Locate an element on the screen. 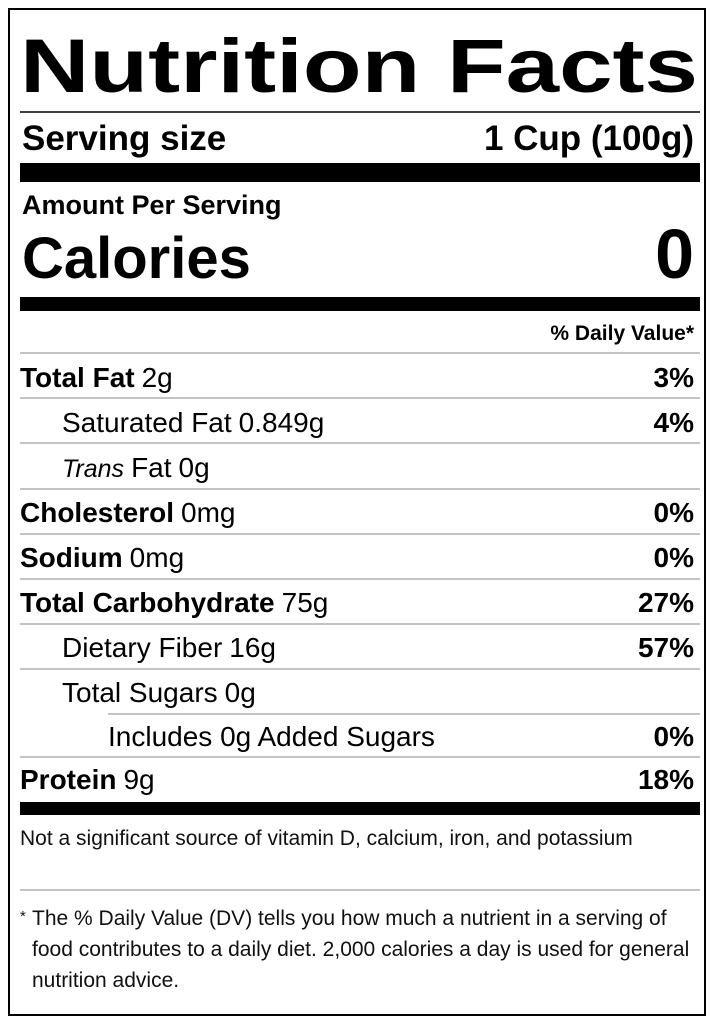 The image size is (714, 1024). title: Nutrition Facts is located at coordinates (359, 66).